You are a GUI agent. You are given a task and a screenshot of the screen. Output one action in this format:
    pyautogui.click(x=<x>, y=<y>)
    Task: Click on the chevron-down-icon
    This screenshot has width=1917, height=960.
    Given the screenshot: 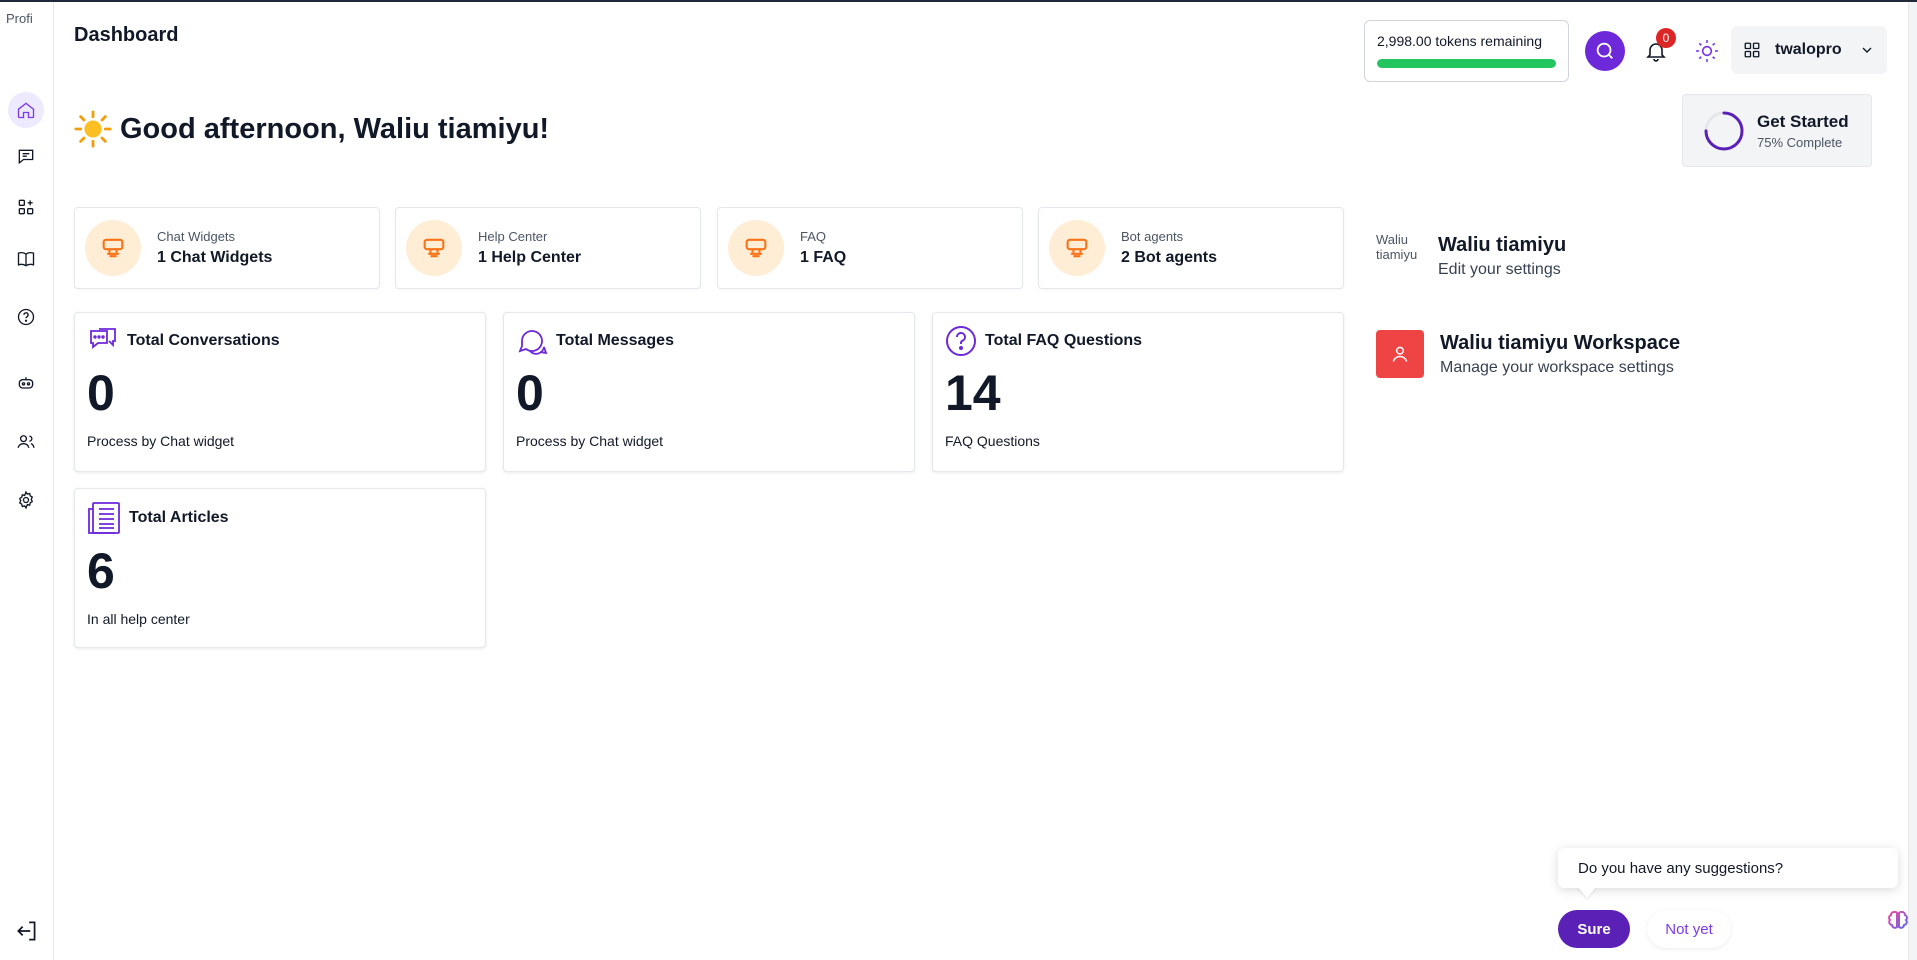 What is the action you would take?
    pyautogui.click(x=1867, y=50)
    